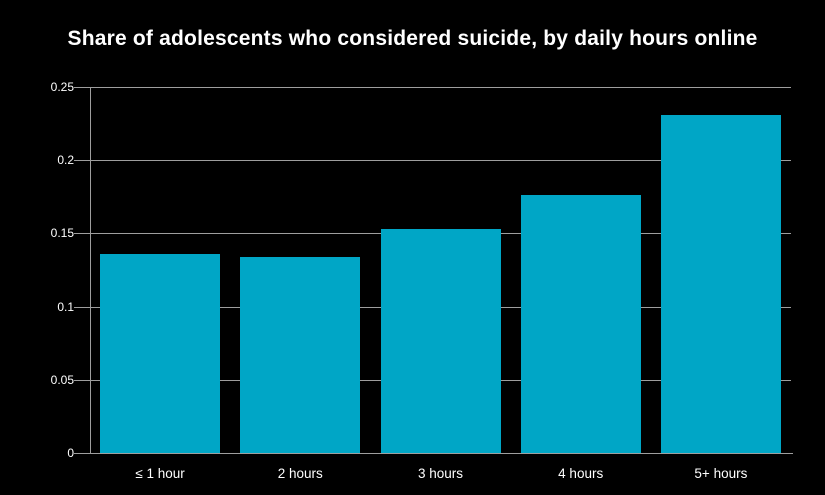  Describe the element at coordinates (300, 473) in the screenshot. I see `x-tick-label: 2 hours` at that location.